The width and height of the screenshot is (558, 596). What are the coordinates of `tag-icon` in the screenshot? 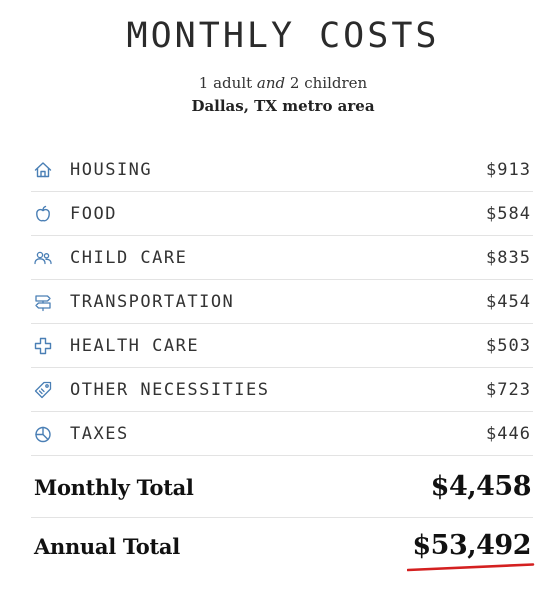 It's located at (43, 390).